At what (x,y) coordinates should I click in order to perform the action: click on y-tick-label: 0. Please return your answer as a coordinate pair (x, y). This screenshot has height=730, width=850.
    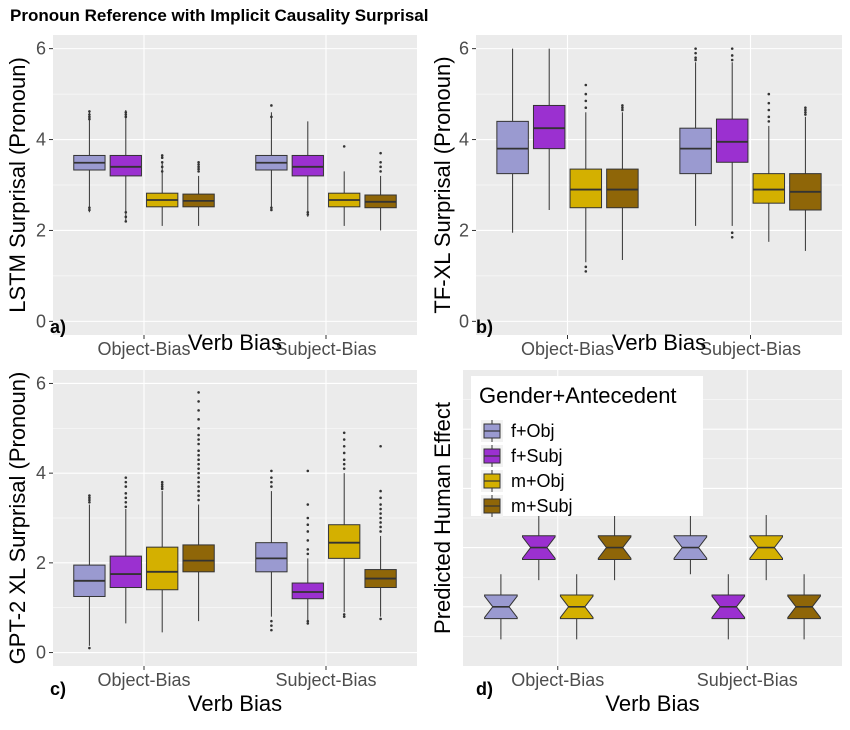
    Looking at the image, I should click on (464, 321).